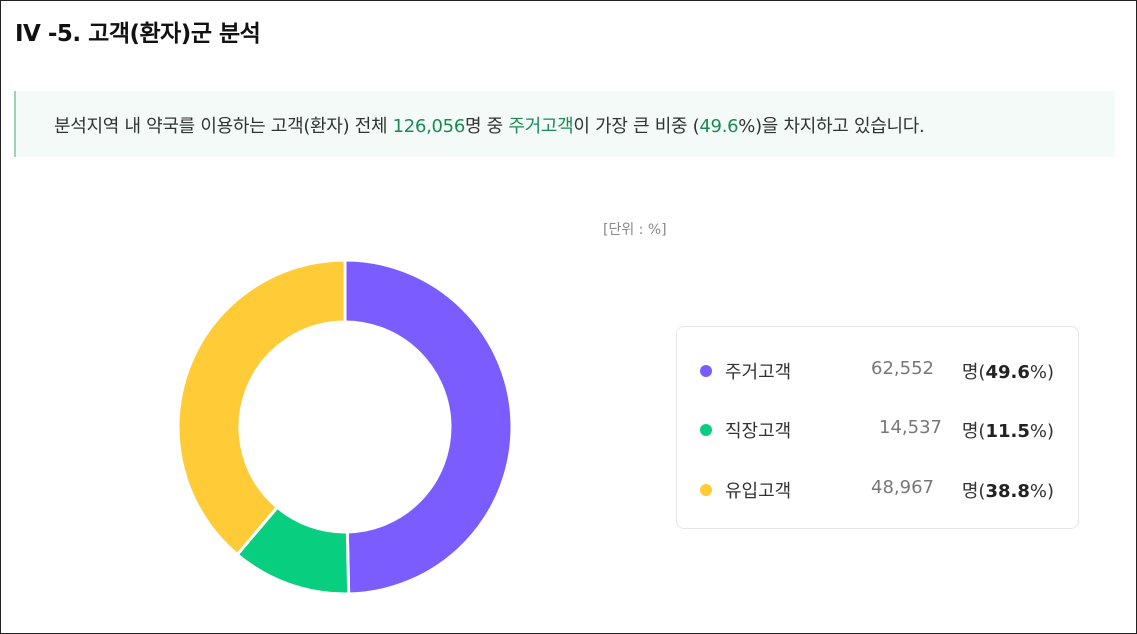  What do you see at coordinates (706, 430) in the screenshot?
I see `legend-dot-workplace` at bounding box center [706, 430].